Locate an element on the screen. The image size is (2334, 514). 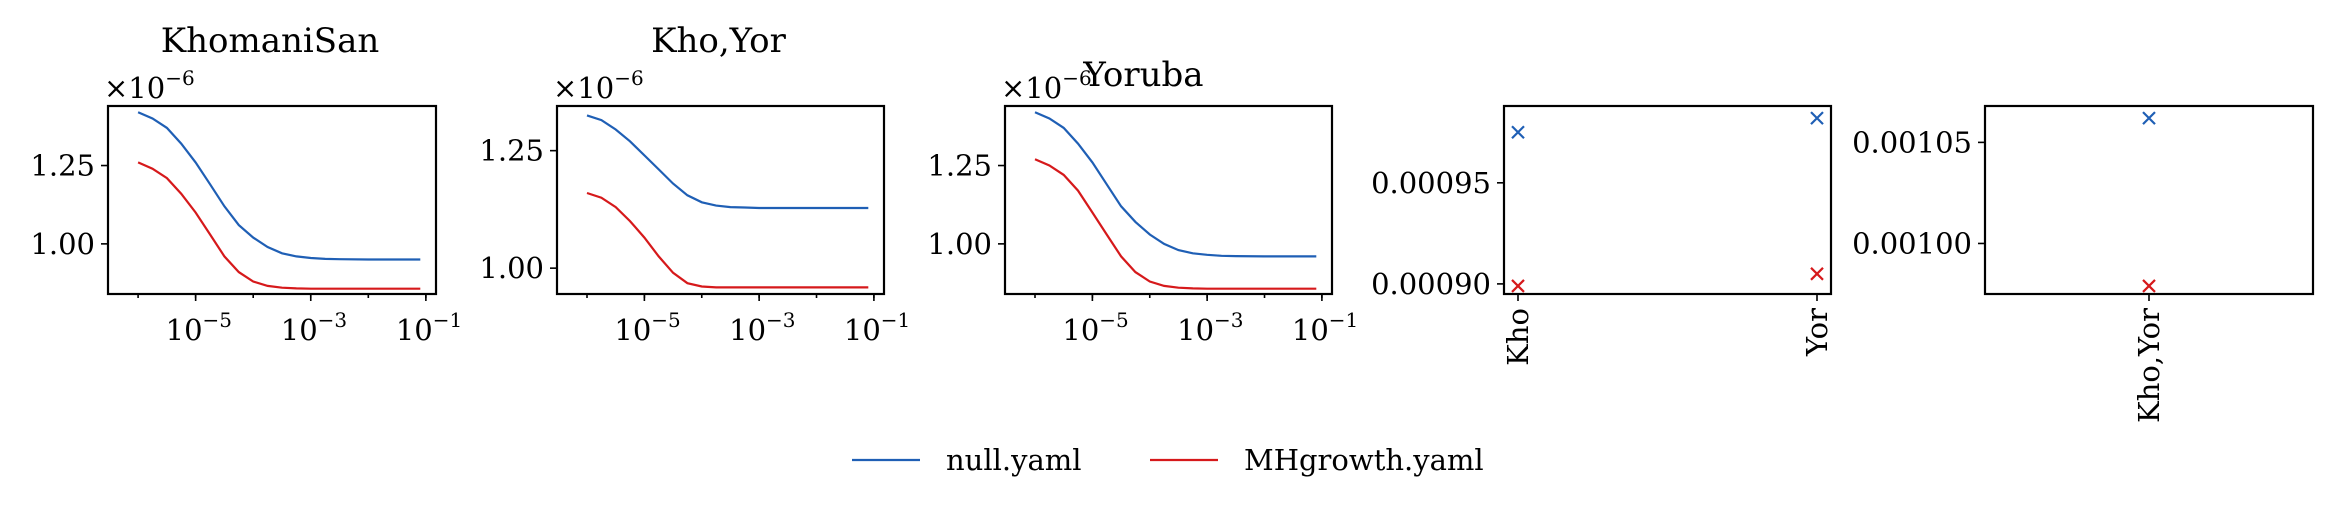
y-tick-label: 0.00090 is located at coordinates (1431, 284).